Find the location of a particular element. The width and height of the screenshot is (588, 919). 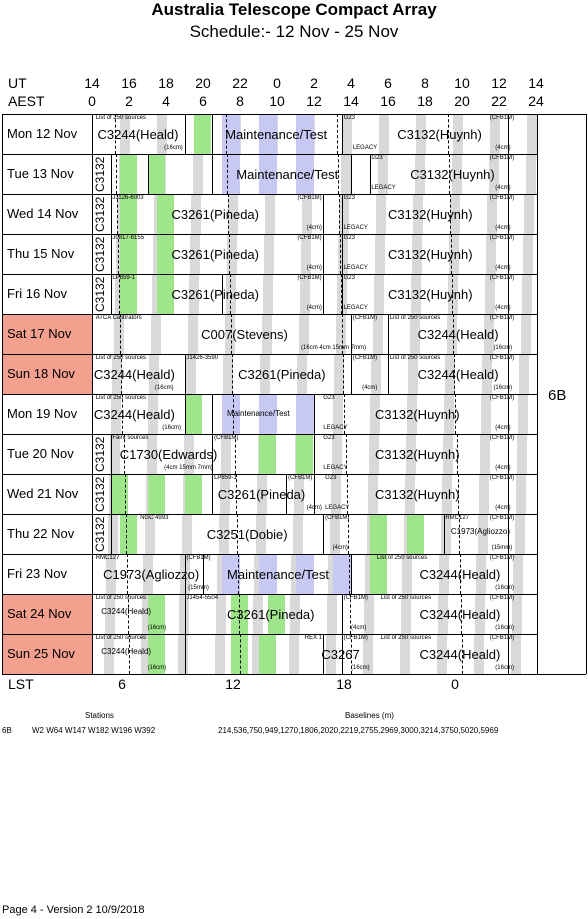

ut-tick: 4 is located at coordinates (351, 83).